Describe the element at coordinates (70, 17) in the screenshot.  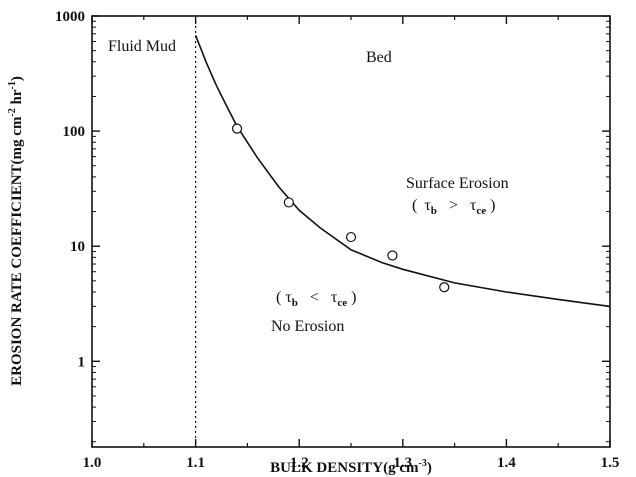
I see `y-tick-label: 1000` at that location.